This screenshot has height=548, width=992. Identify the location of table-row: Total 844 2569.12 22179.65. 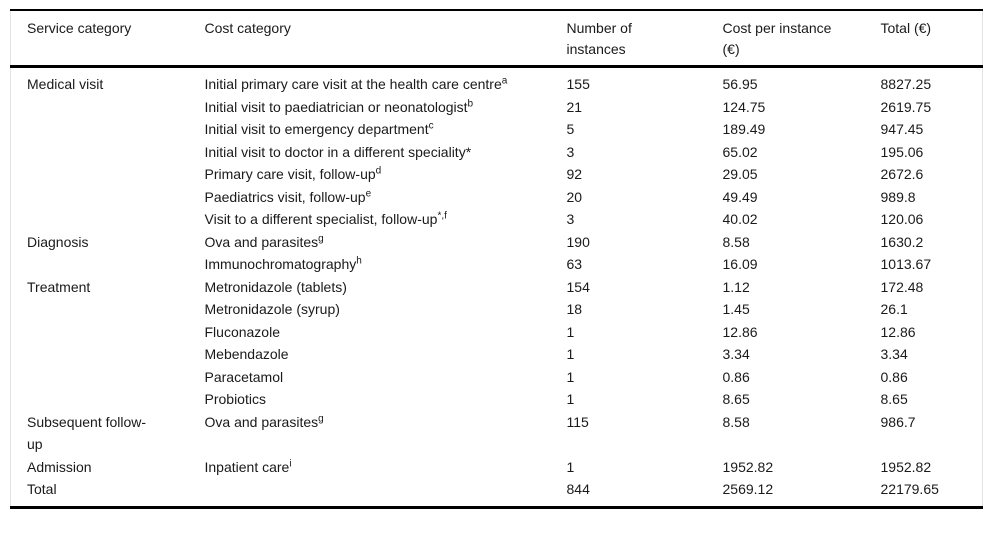
(497, 492).